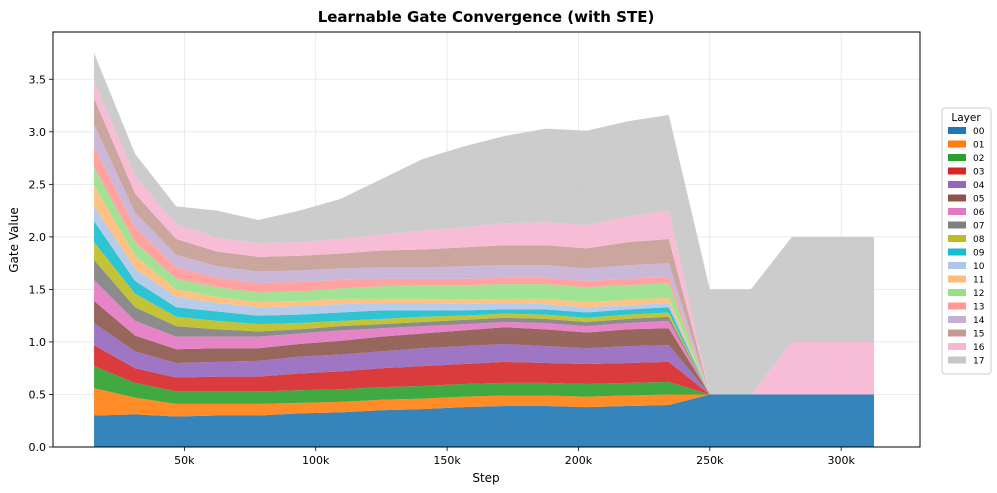 Image resolution: width=997 pixels, height=493 pixels. Describe the element at coordinates (979, 186) in the screenshot. I see `legend-label-04: 04` at that location.